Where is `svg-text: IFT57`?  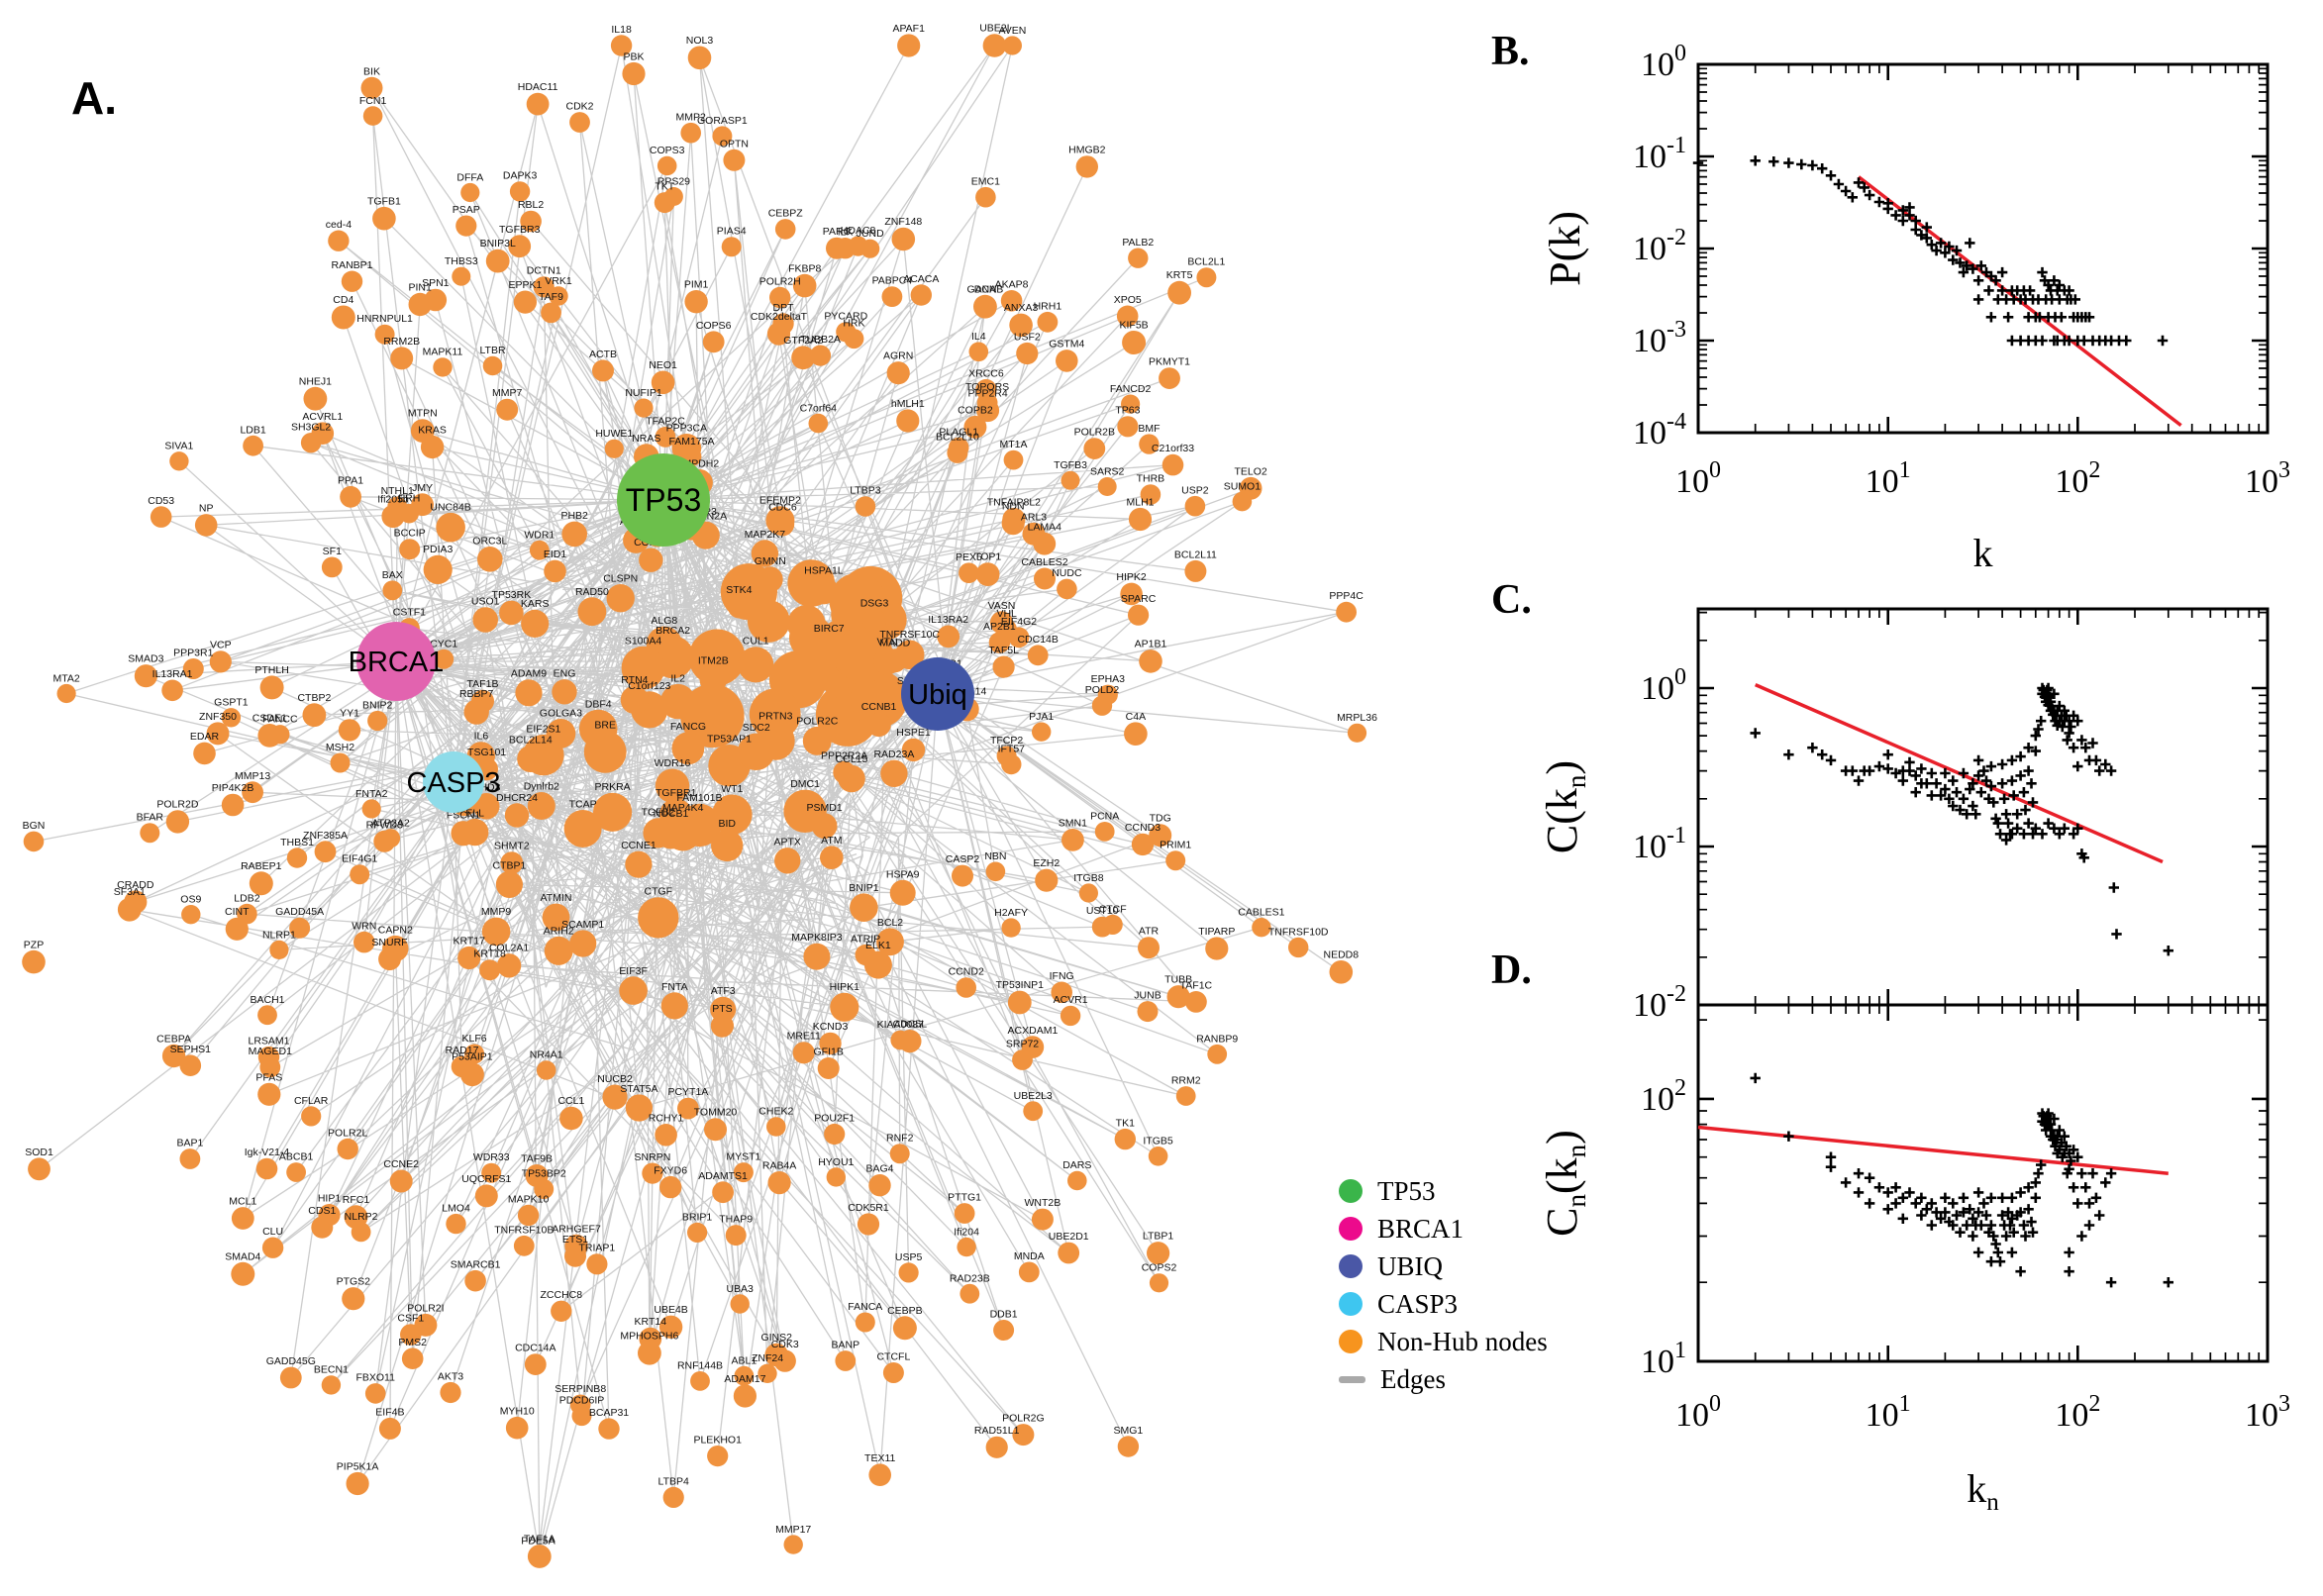 svg-text: IFT57 is located at coordinates (1012, 748).